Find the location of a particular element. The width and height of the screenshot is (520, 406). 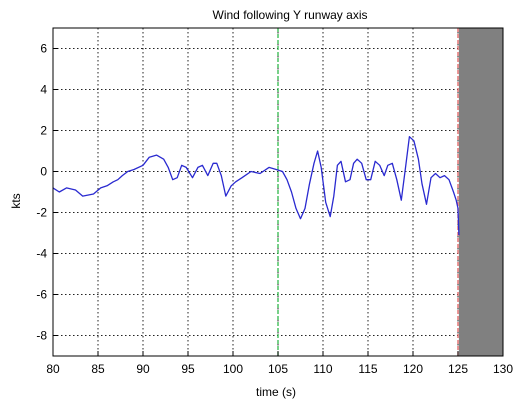

y-tick-label: 6 is located at coordinates (43, 49).